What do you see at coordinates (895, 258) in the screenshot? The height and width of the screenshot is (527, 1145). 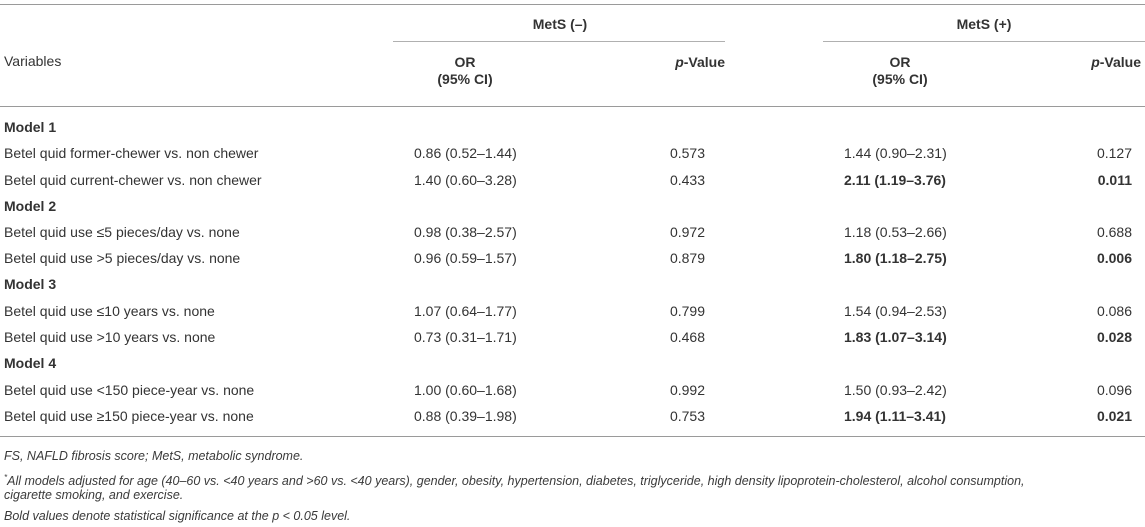 I see `or-cell-mets-pos-significant: 1.80 (1.18–2.75)` at bounding box center [895, 258].